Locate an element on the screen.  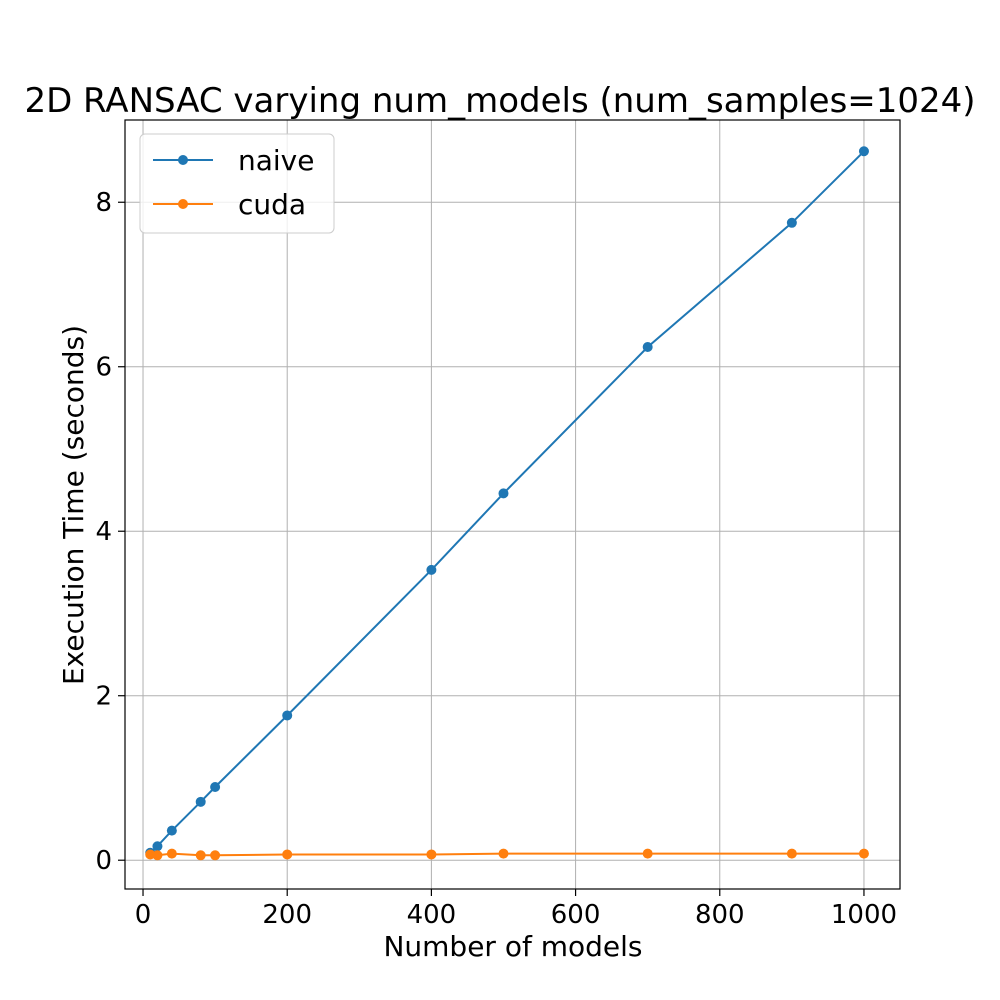
x-tick-label: 800 is located at coordinates (720, 915).